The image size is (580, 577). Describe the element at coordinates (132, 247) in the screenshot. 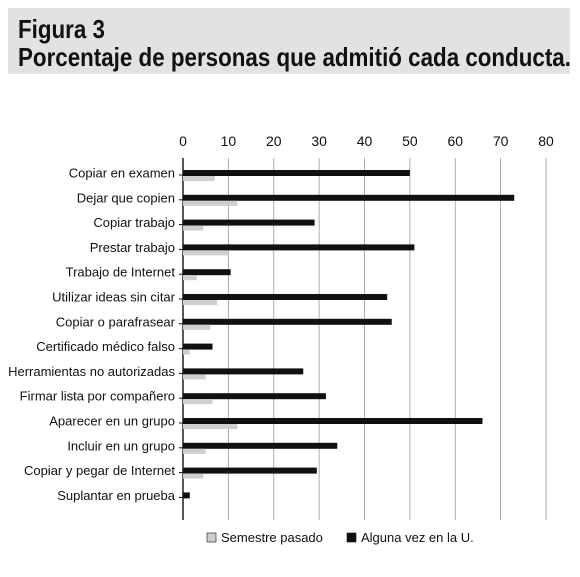

I see `category-label: Prestar trabajo` at that location.